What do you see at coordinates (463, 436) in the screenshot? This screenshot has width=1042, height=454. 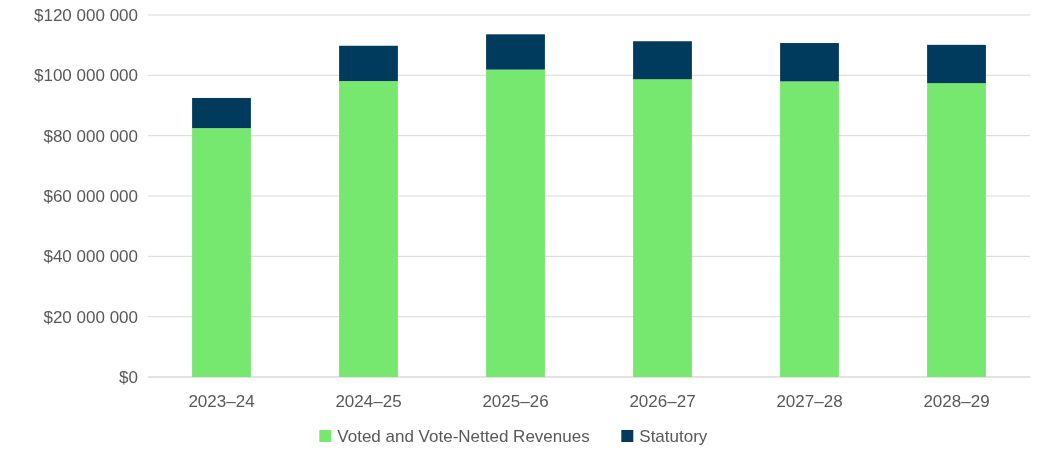 I see `legend-label: Voted and Vote-Netted Revenues` at bounding box center [463, 436].